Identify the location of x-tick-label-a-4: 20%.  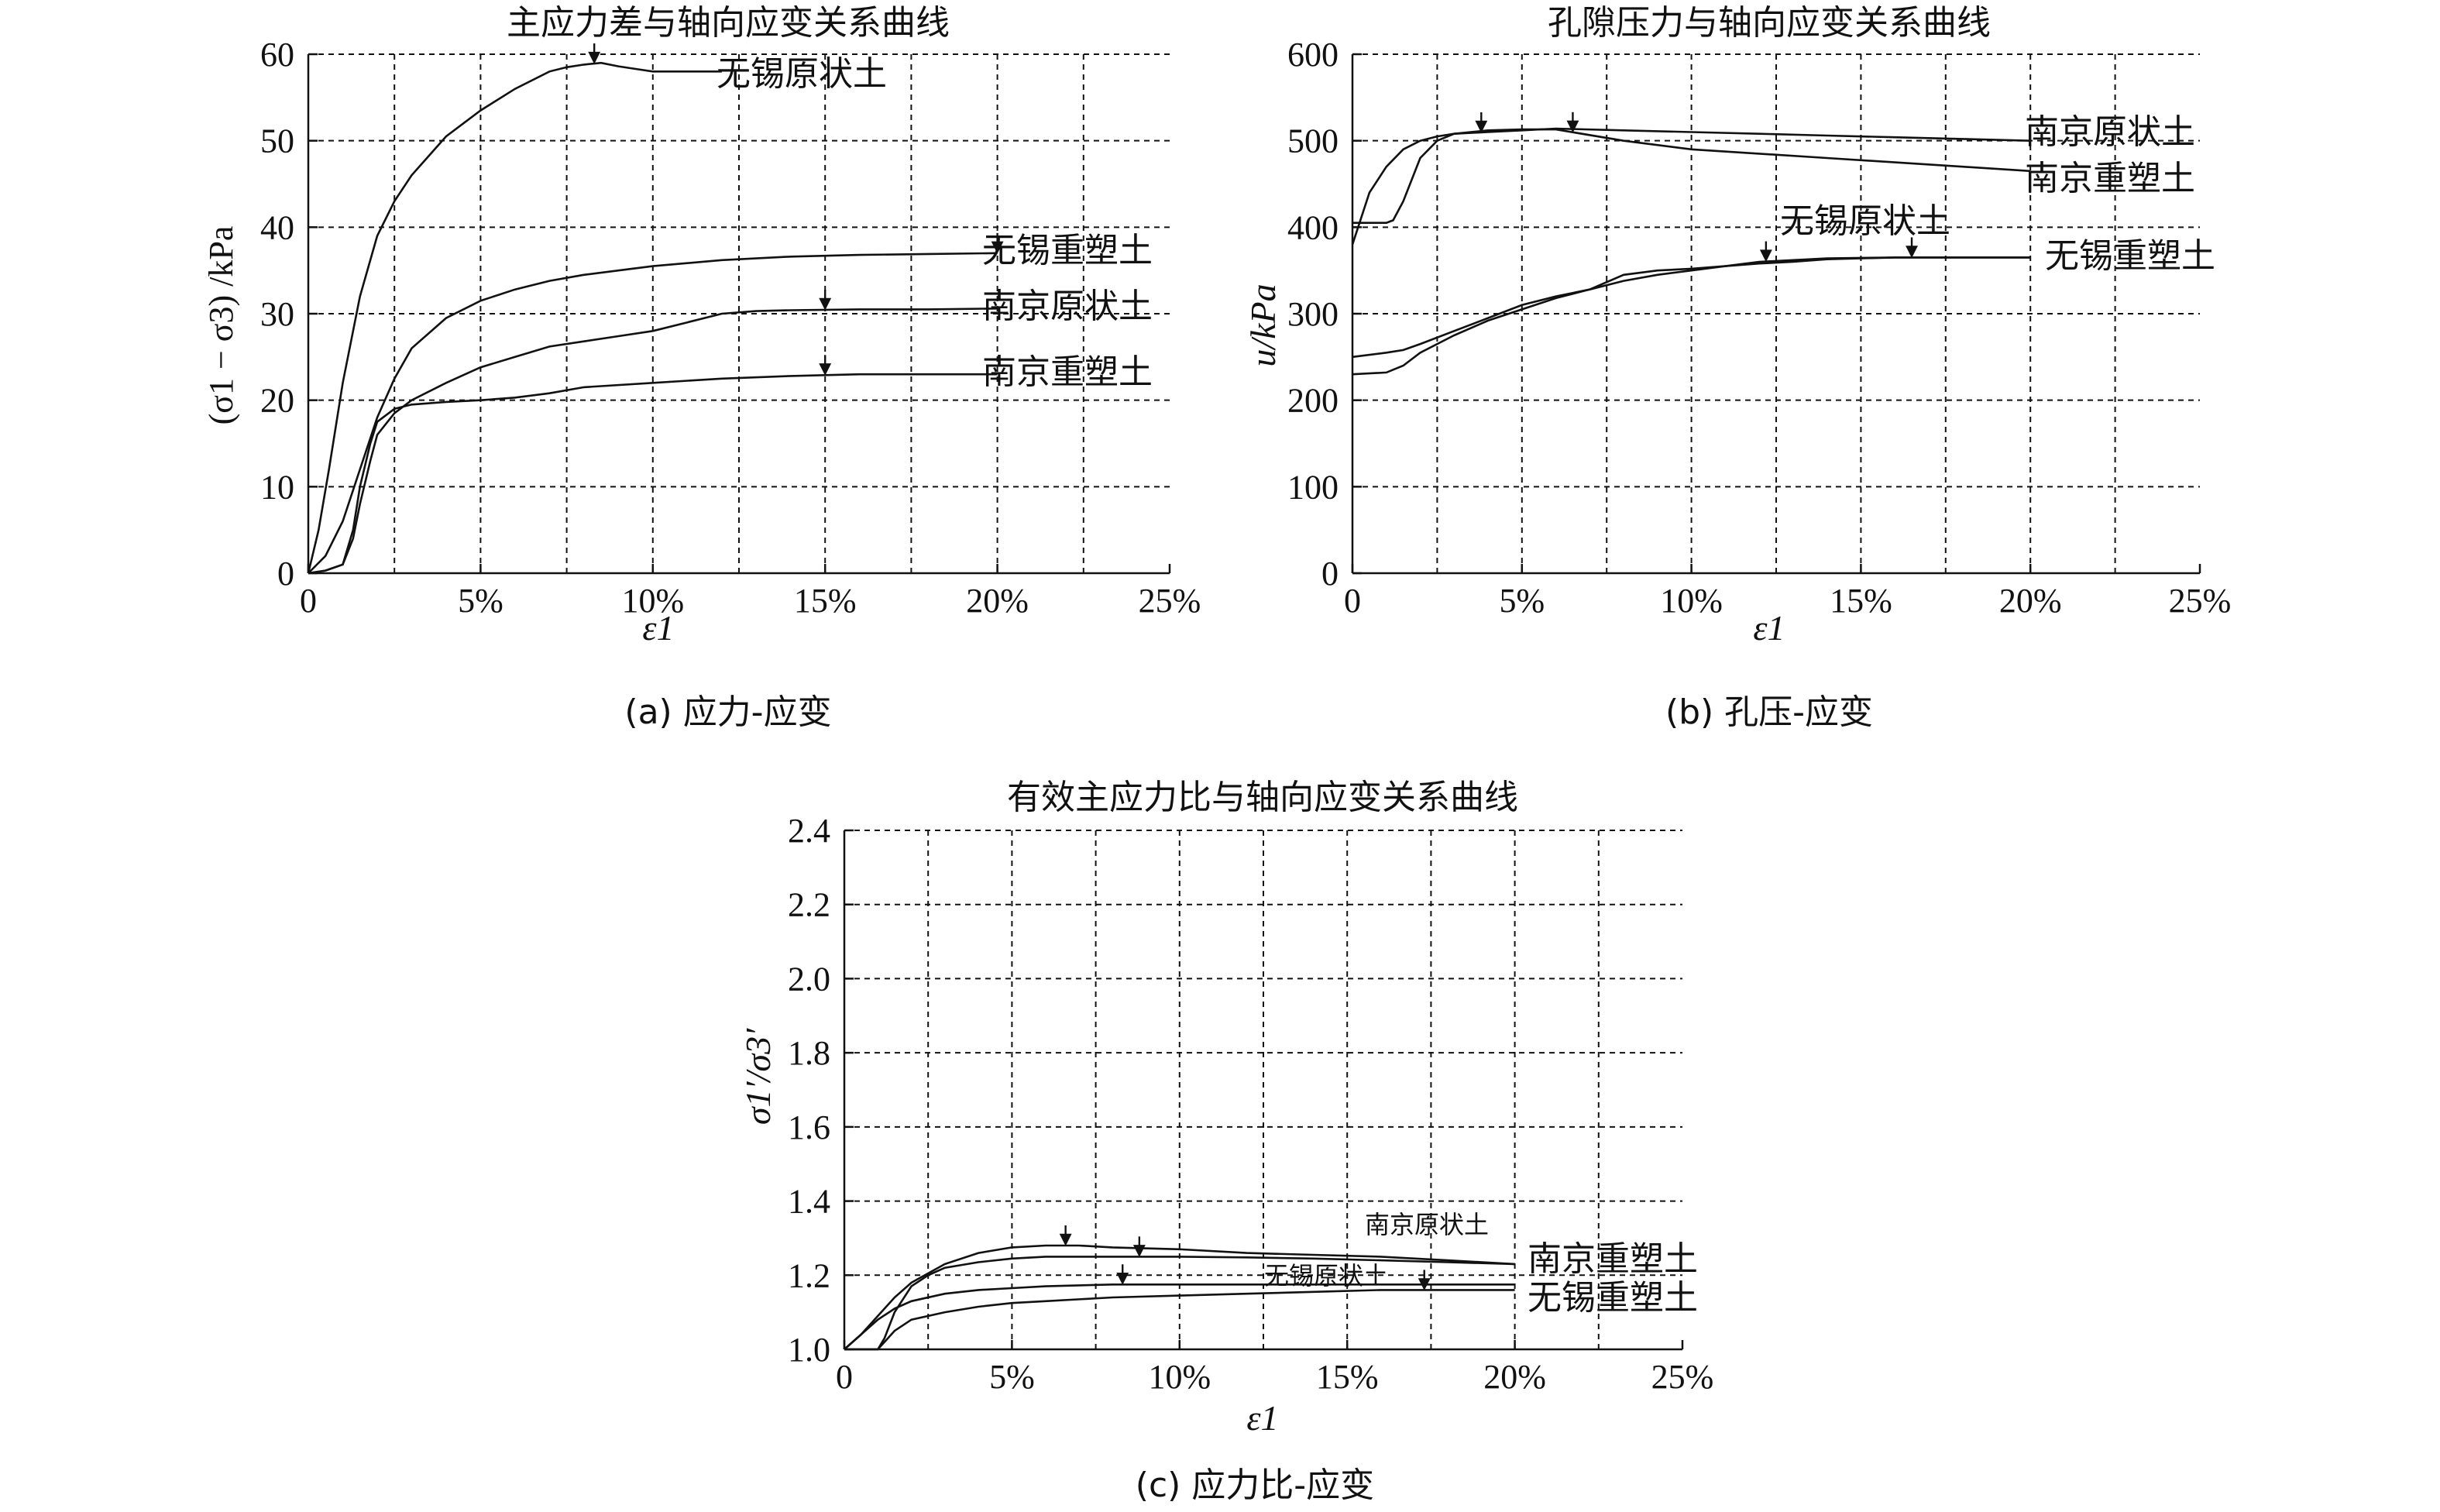
(998, 601).